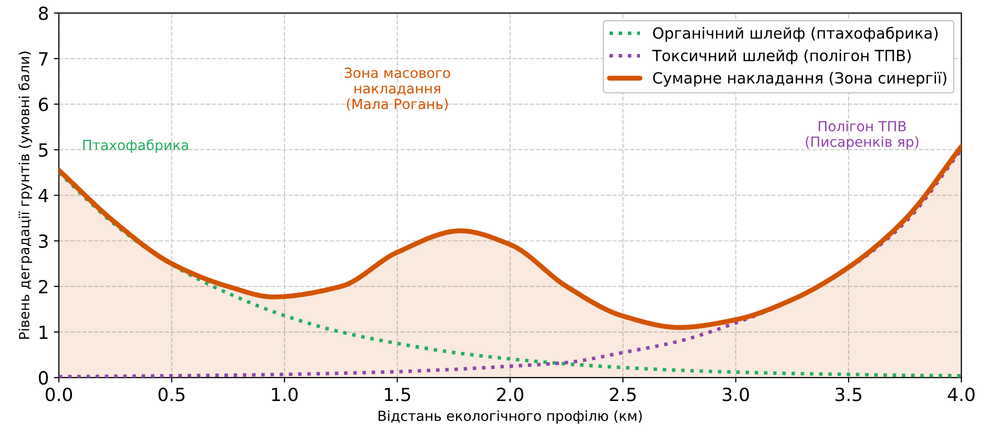 This screenshot has width=981, height=434. I want to click on y-tick-label: 8, so click(43, 13).